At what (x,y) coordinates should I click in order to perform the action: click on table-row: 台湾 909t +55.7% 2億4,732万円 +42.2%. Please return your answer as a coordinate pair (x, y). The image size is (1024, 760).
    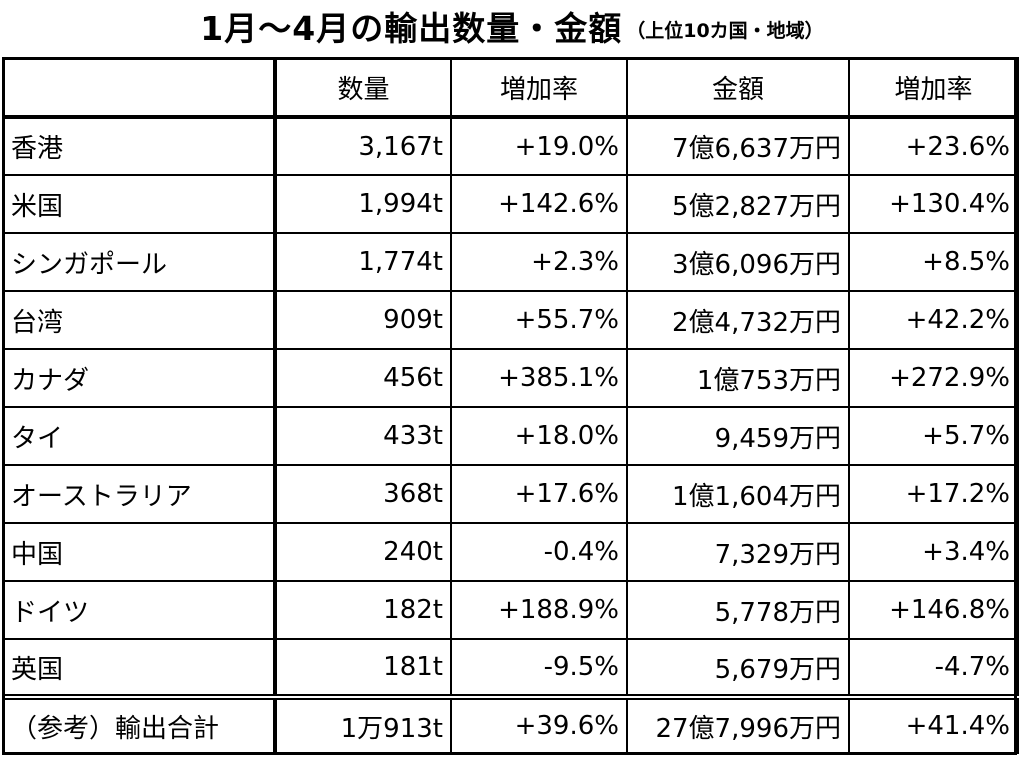
    Looking at the image, I should click on (510, 320).